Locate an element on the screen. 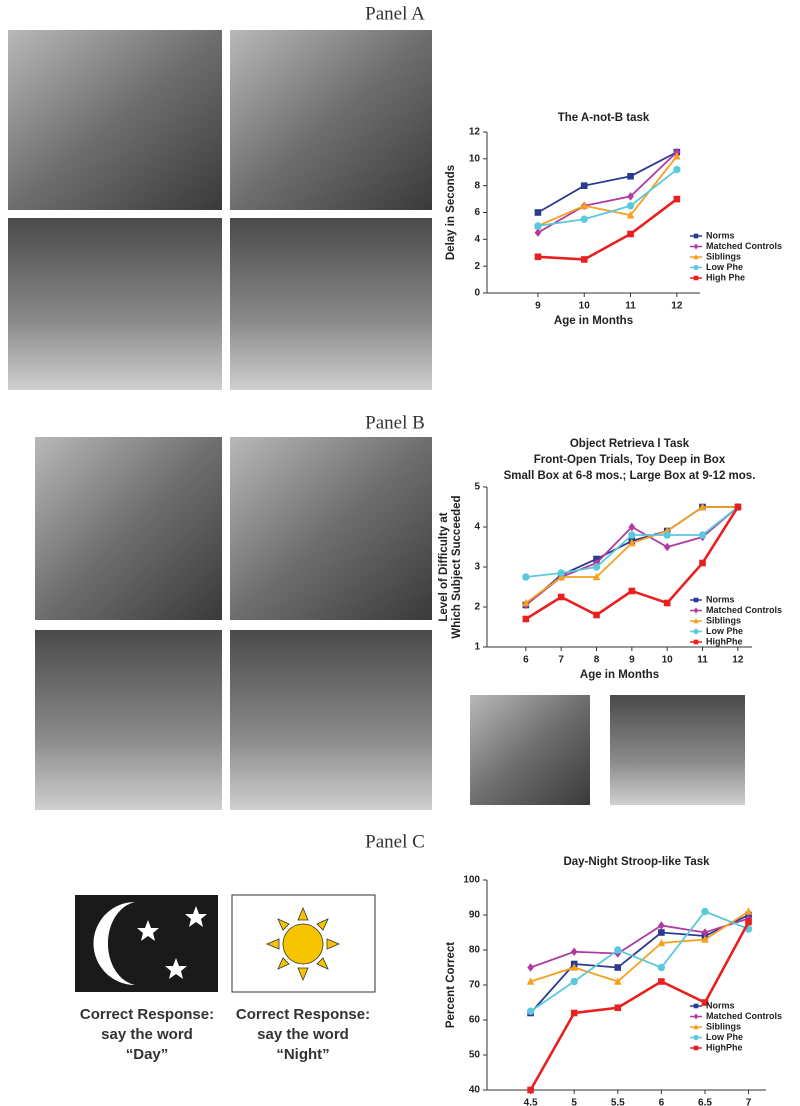 The height and width of the screenshot is (1106, 800). caption: Correct Response: is located at coordinates (147, 1014).